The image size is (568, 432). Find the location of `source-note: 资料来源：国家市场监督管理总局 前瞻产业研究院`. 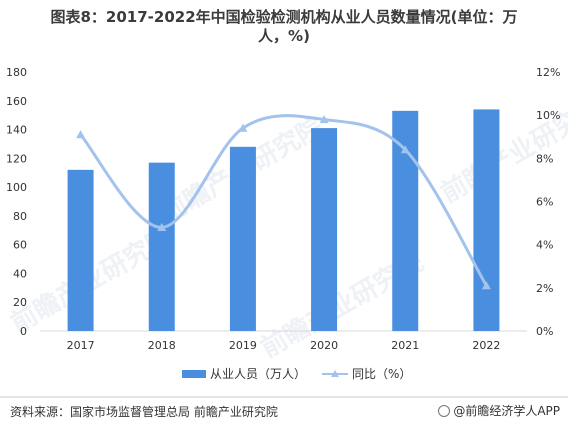

source-note: 资料来源：国家市场监督管理总局 前瞻产业研究院 is located at coordinates (144, 412).